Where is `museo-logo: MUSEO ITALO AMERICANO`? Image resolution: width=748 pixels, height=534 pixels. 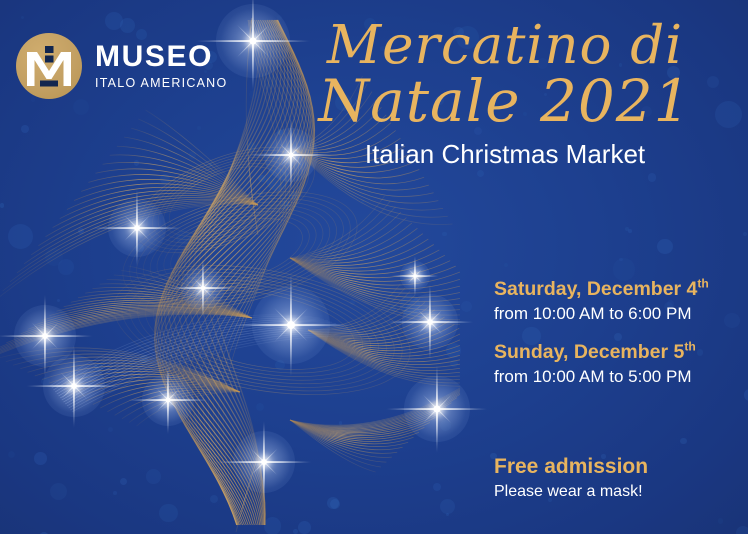 museo-logo: MUSEO ITALO AMERICANO is located at coordinates (121, 66).